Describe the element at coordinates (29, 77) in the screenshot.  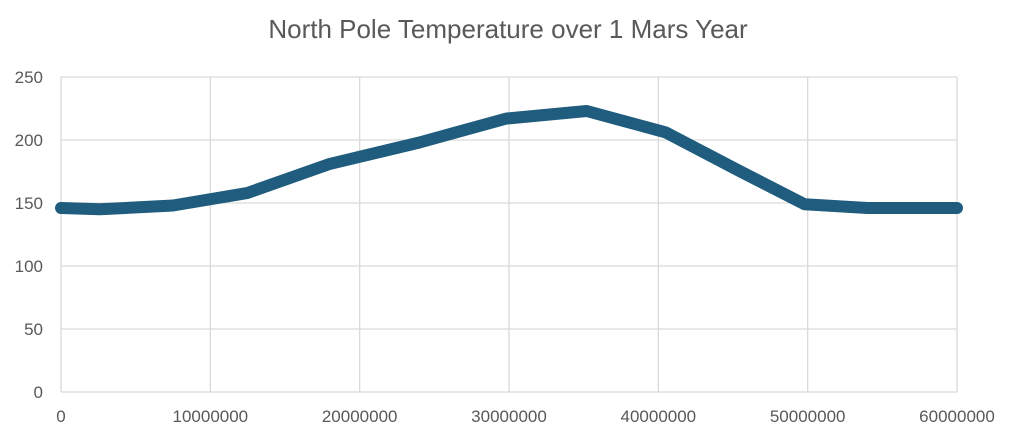
I see `y-tick-label: 250` at that location.